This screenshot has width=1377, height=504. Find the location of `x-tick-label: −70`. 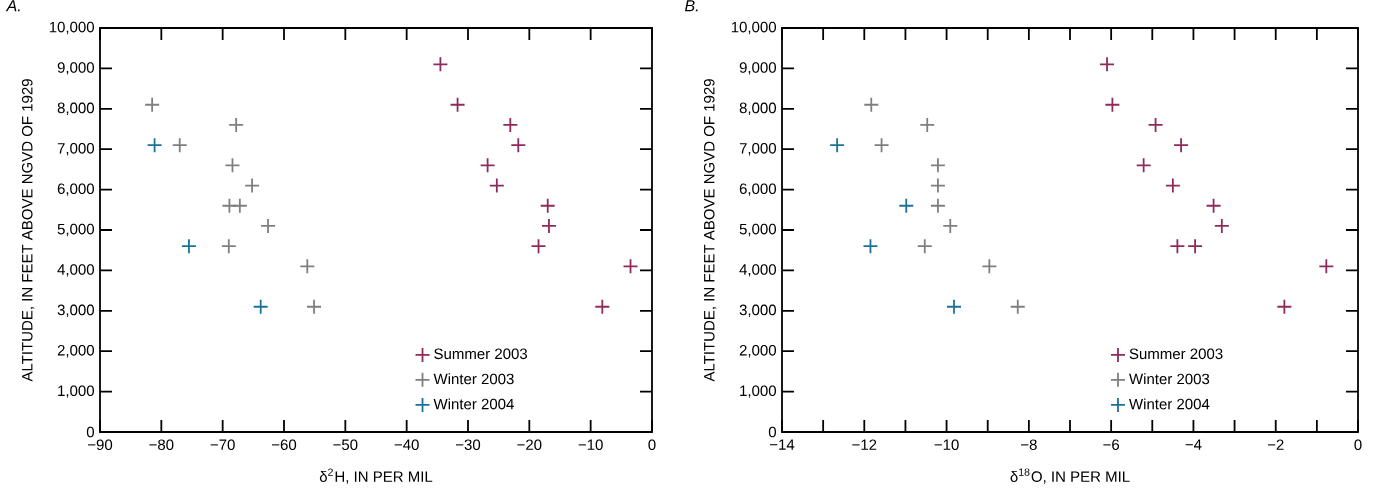

x-tick-label: −70 is located at coordinates (222, 445).